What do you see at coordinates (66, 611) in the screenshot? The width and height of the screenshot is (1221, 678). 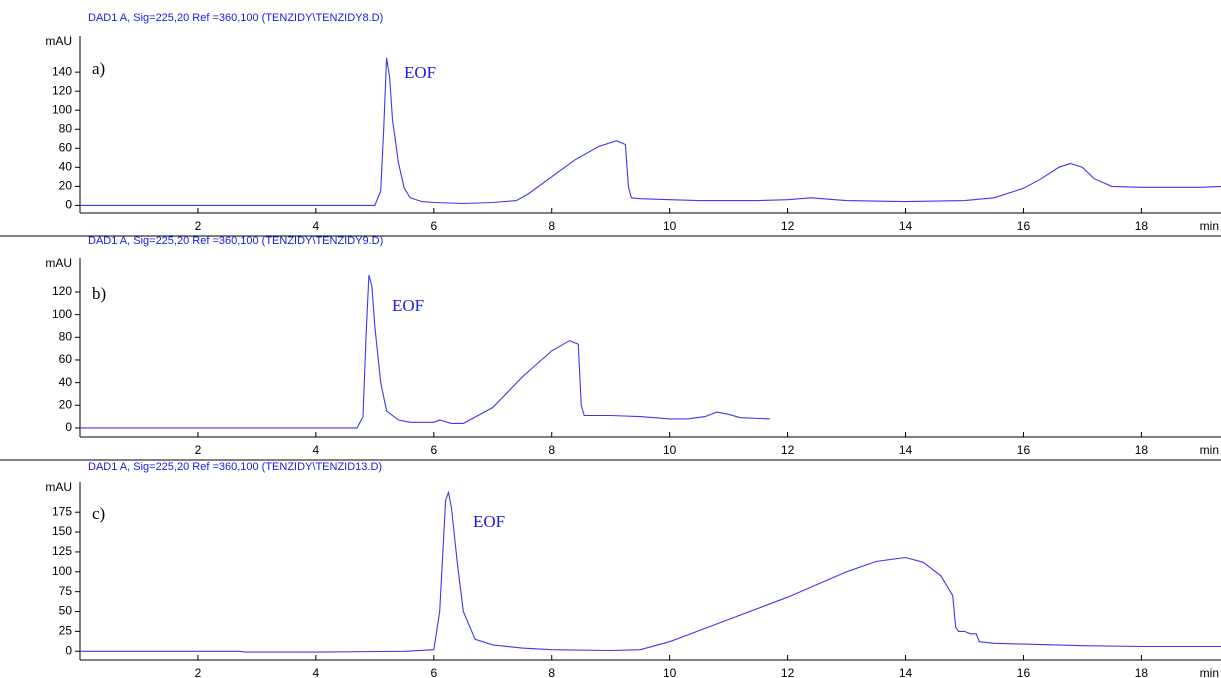 I see `y-tick-label: 50` at bounding box center [66, 611].